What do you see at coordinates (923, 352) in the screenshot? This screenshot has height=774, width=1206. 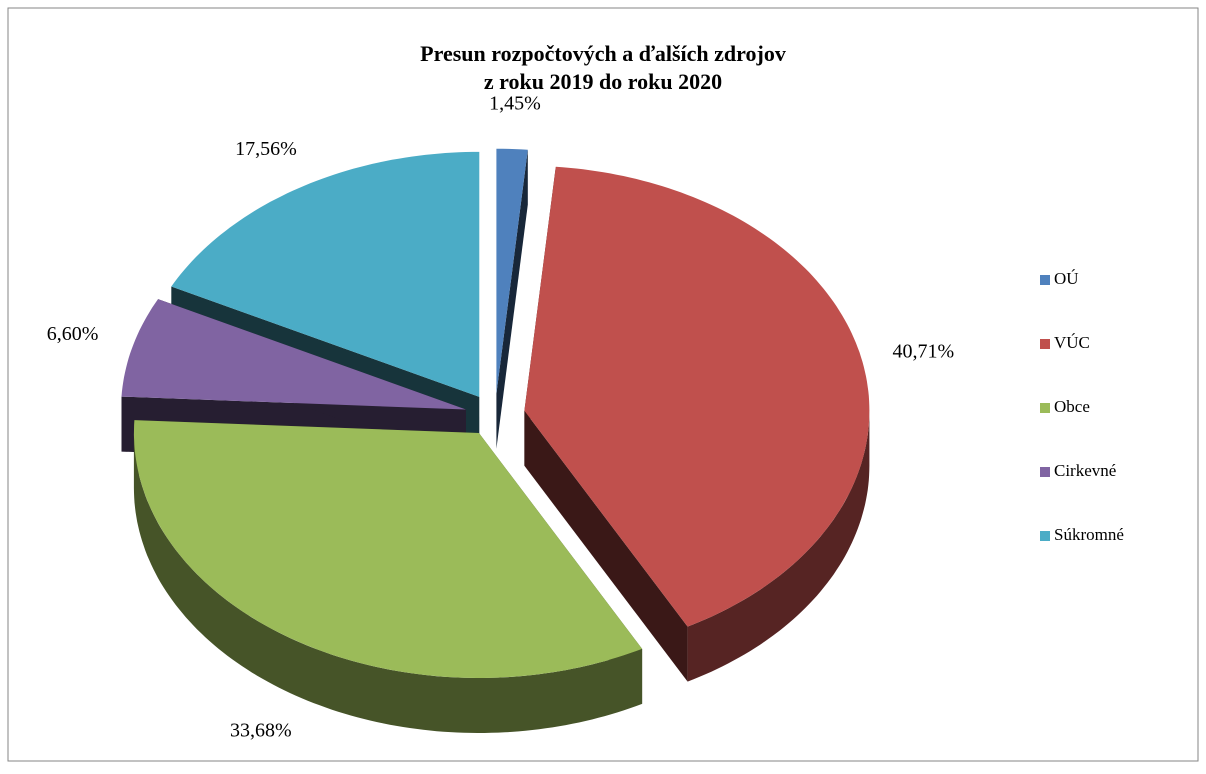 I see `data-label: 40,71%` at bounding box center [923, 352].